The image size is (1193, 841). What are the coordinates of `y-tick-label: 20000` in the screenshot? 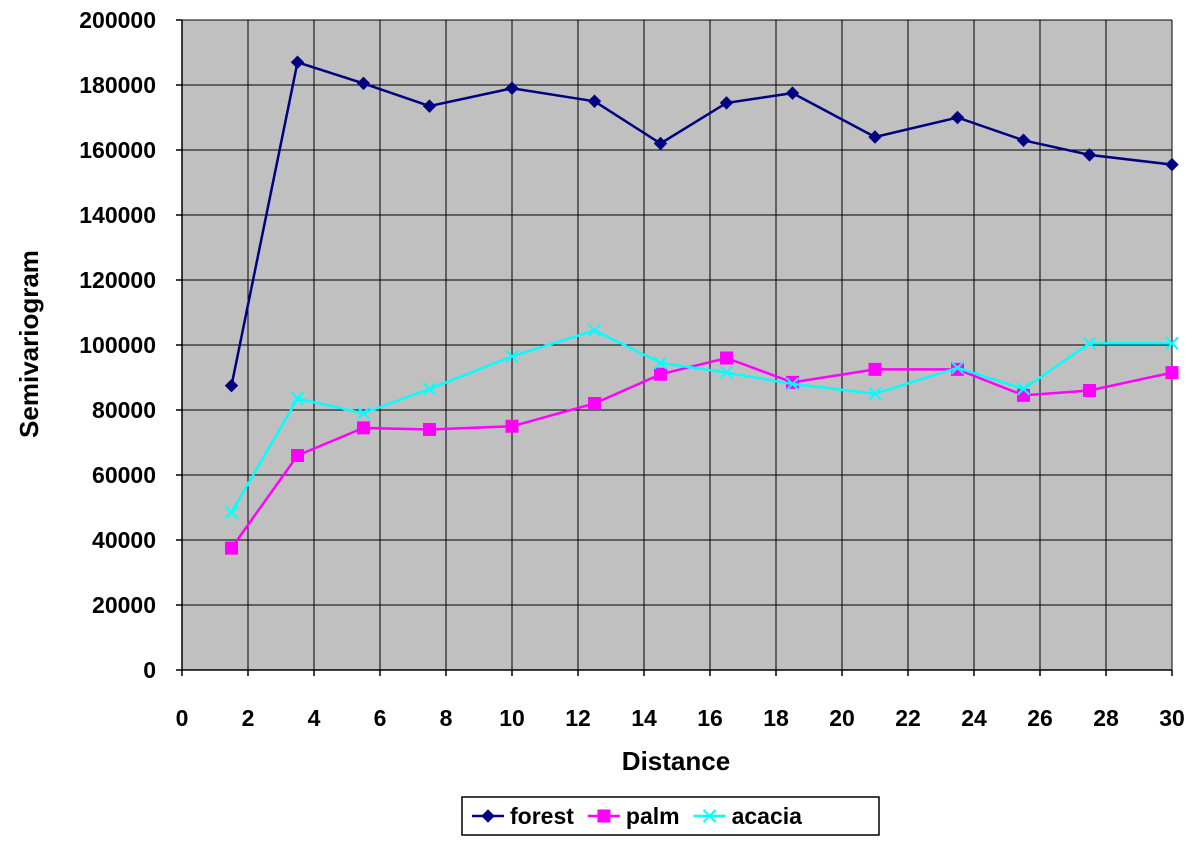 It's located at (124, 605).